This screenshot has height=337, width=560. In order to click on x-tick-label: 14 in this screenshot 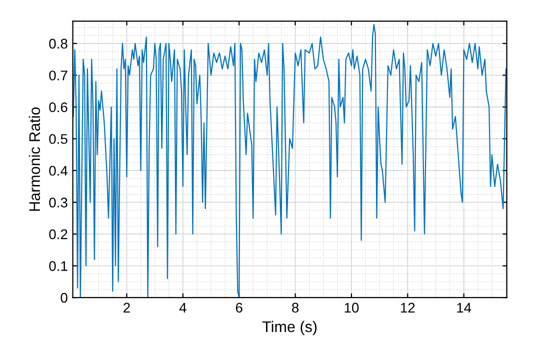, I will do `click(464, 307)`.